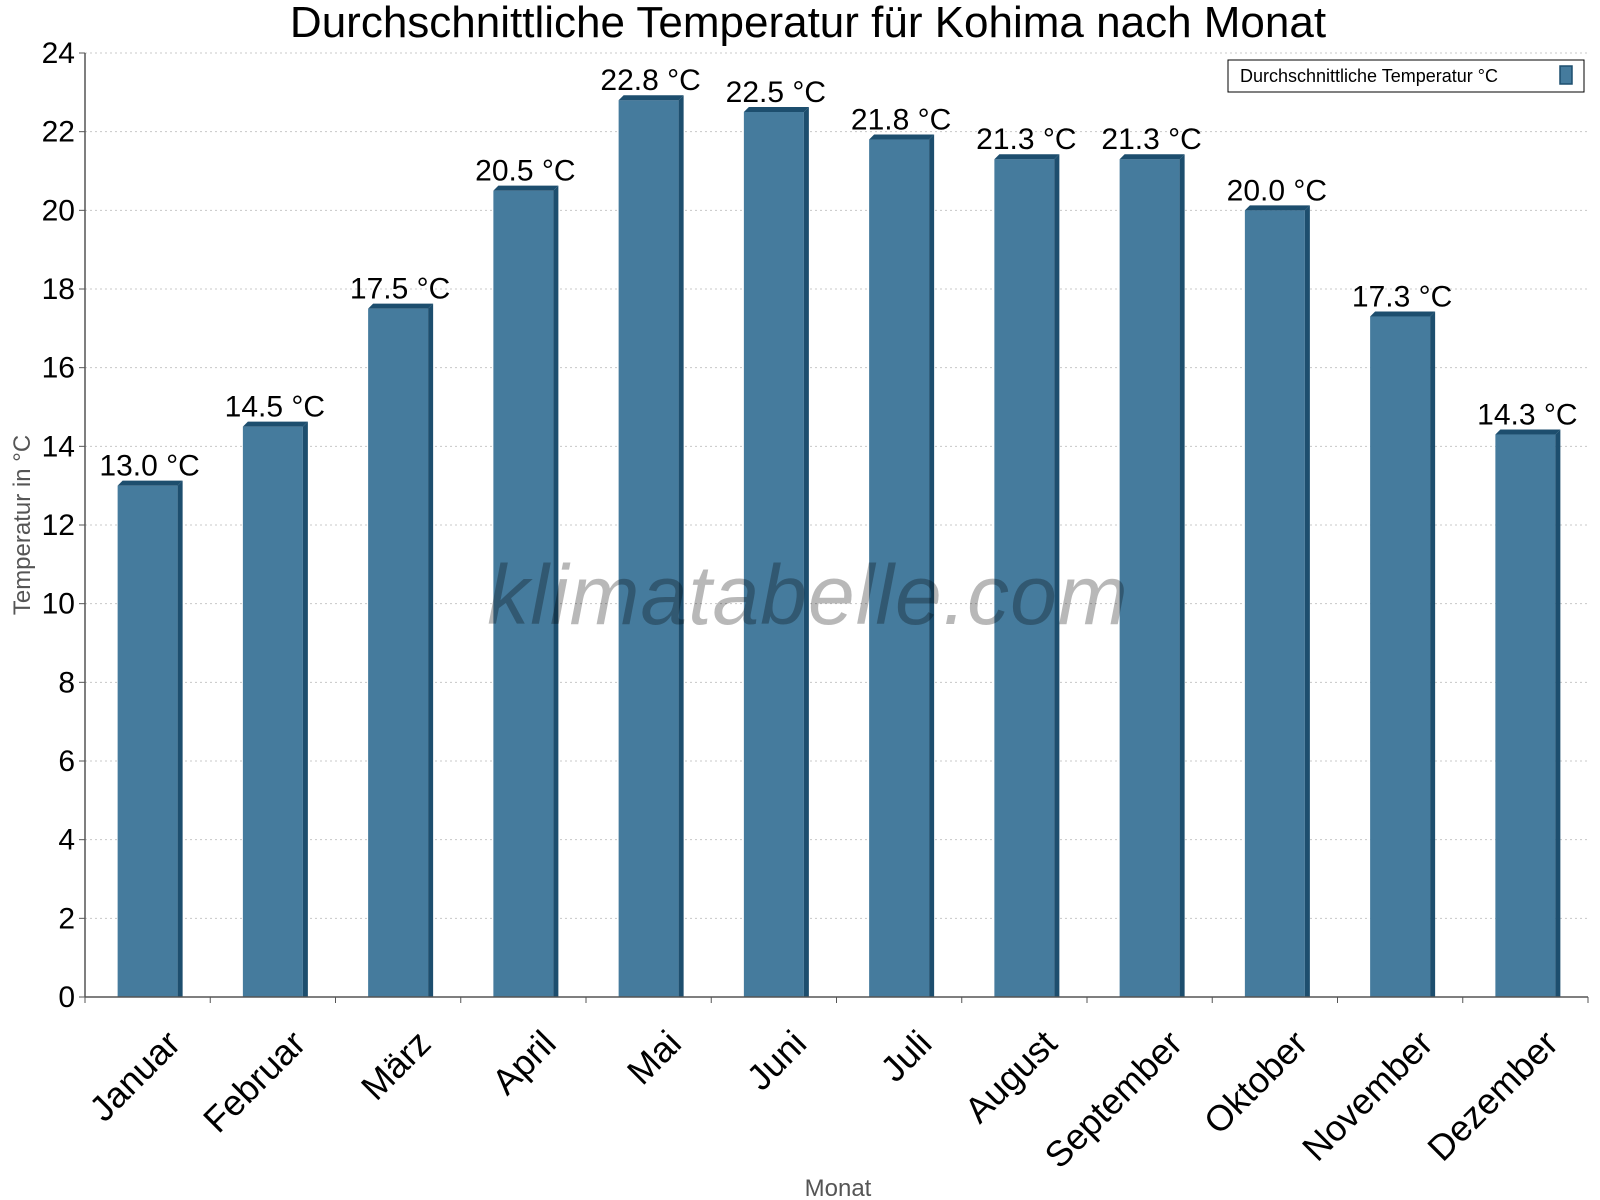  Describe the element at coordinates (66, 761) in the screenshot. I see `y-tick-label: 6` at that location.